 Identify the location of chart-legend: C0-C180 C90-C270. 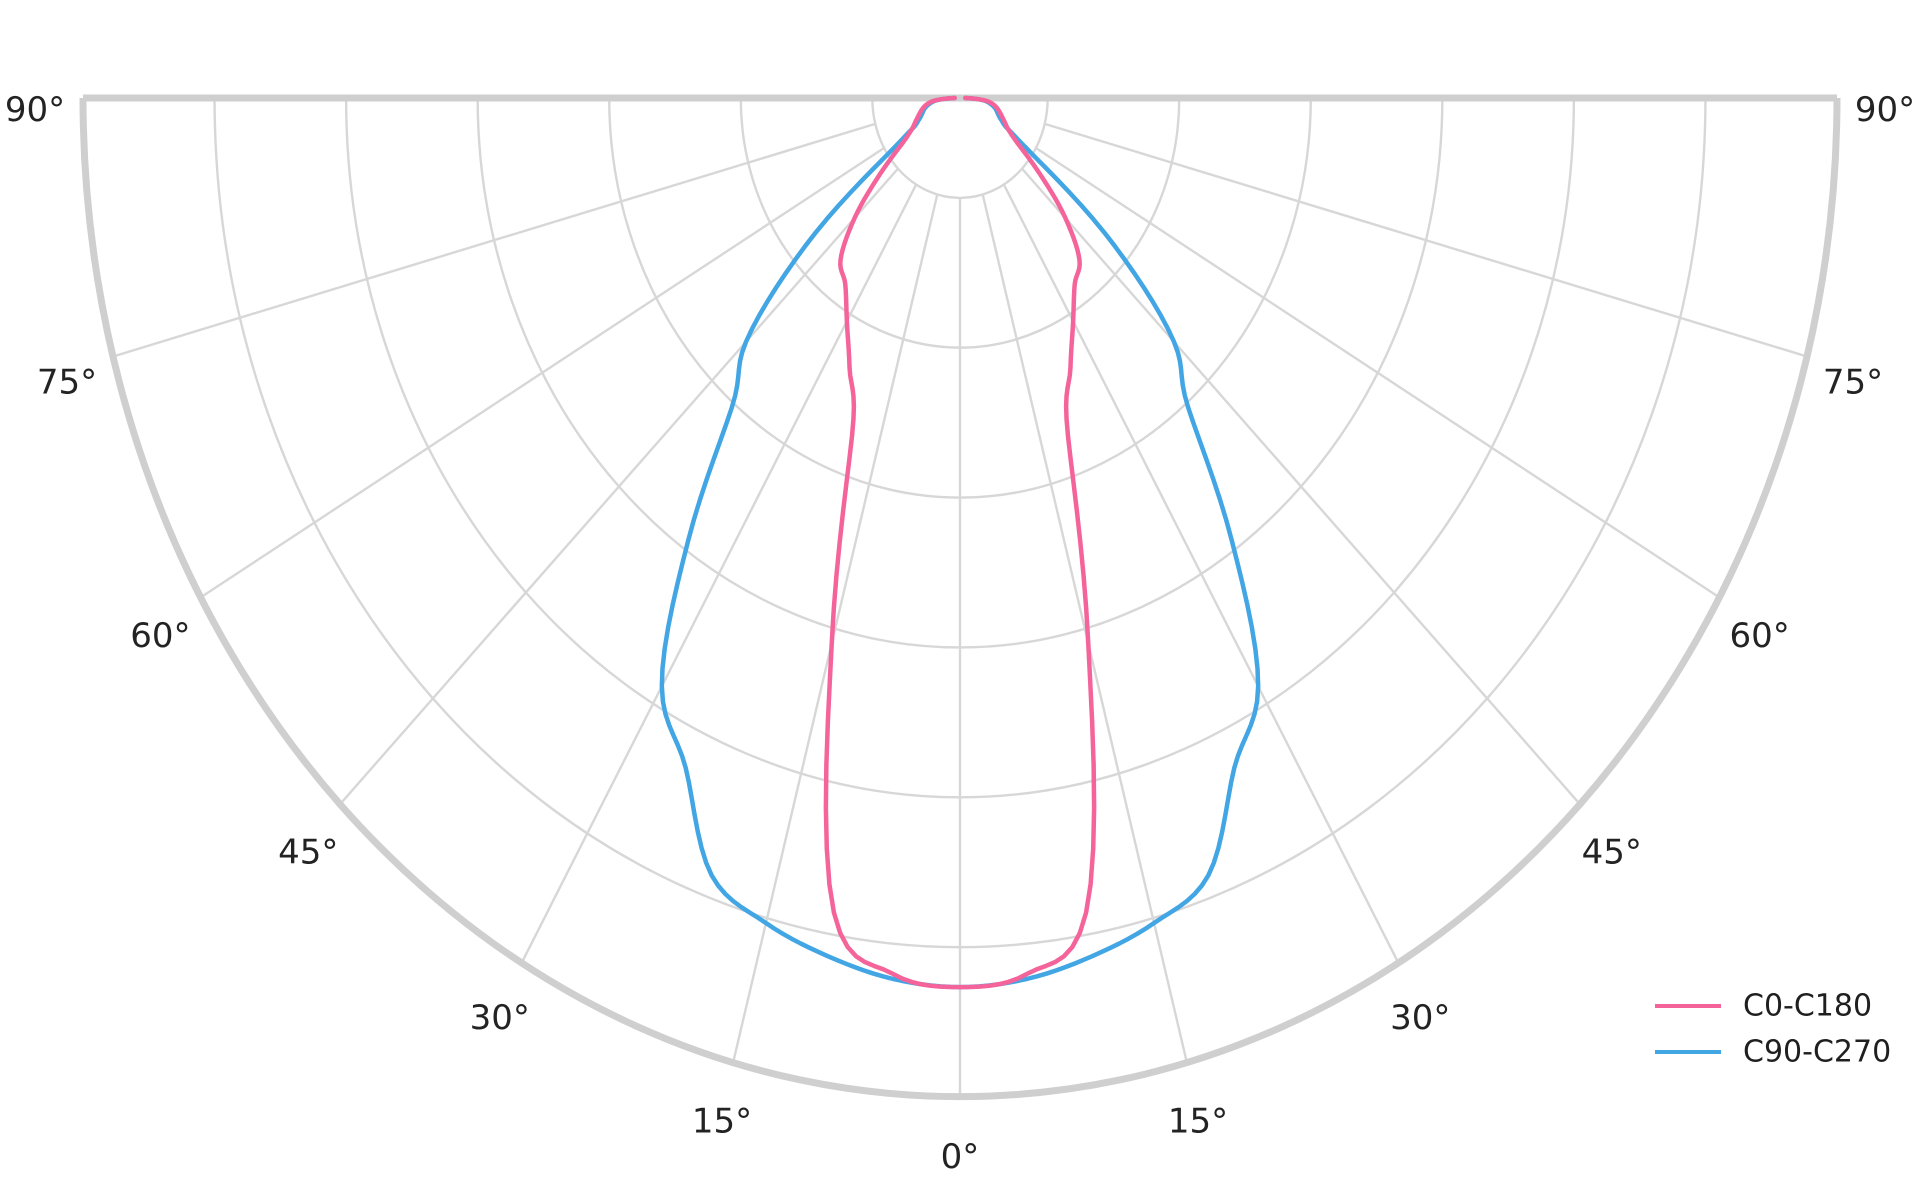
(1773, 1029).